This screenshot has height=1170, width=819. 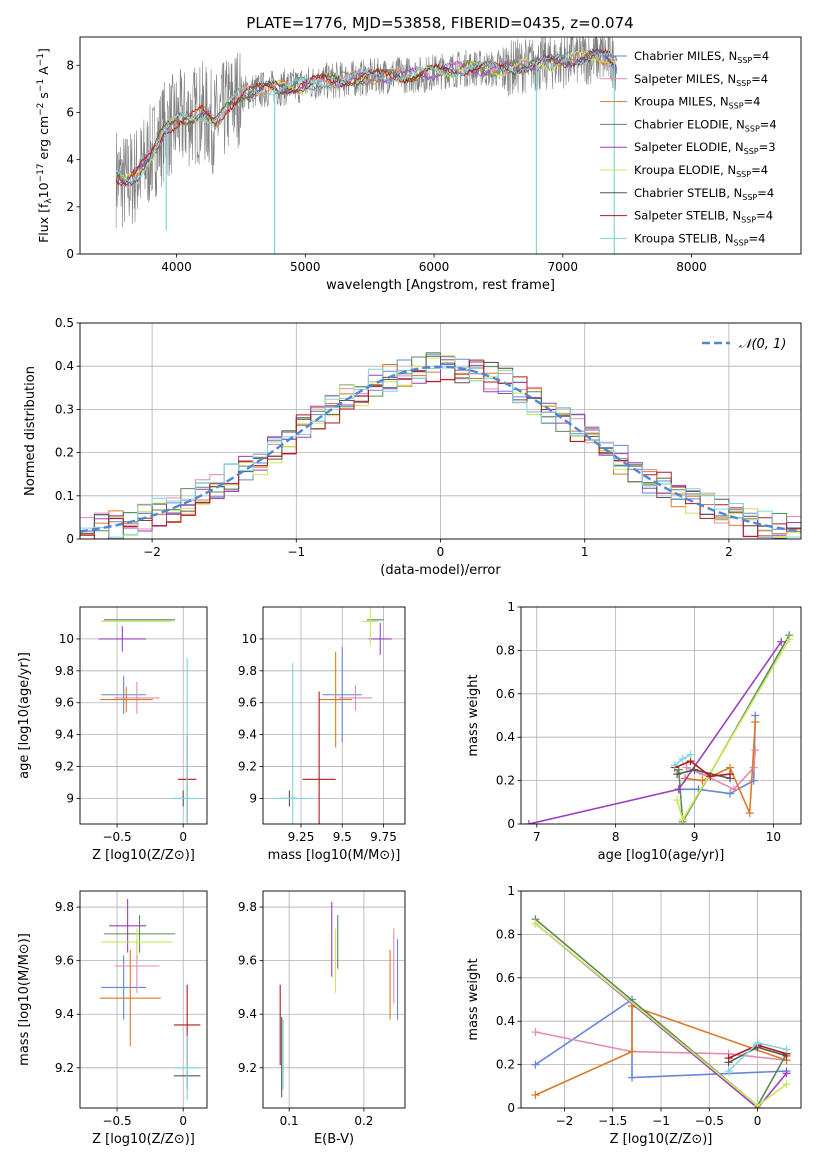 What do you see at coordinates (434, 267) in the screenshot?
I see `x-tick-label: 6000` at bounding box center [434, 267].